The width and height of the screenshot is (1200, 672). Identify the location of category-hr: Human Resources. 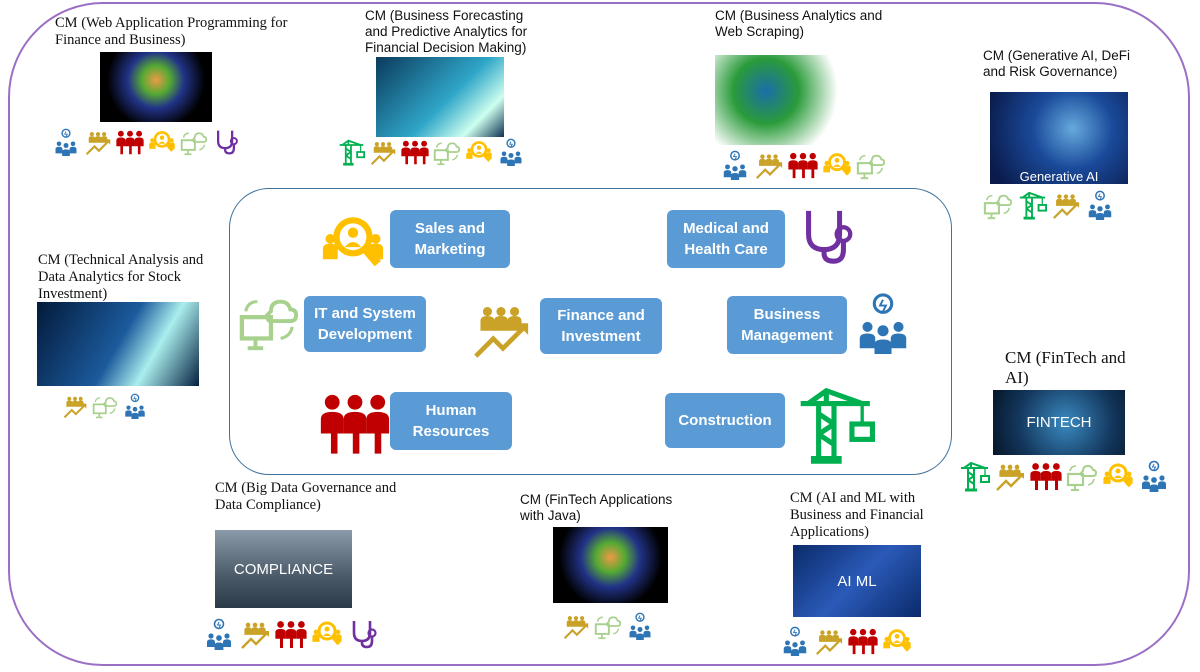
(451, 421).